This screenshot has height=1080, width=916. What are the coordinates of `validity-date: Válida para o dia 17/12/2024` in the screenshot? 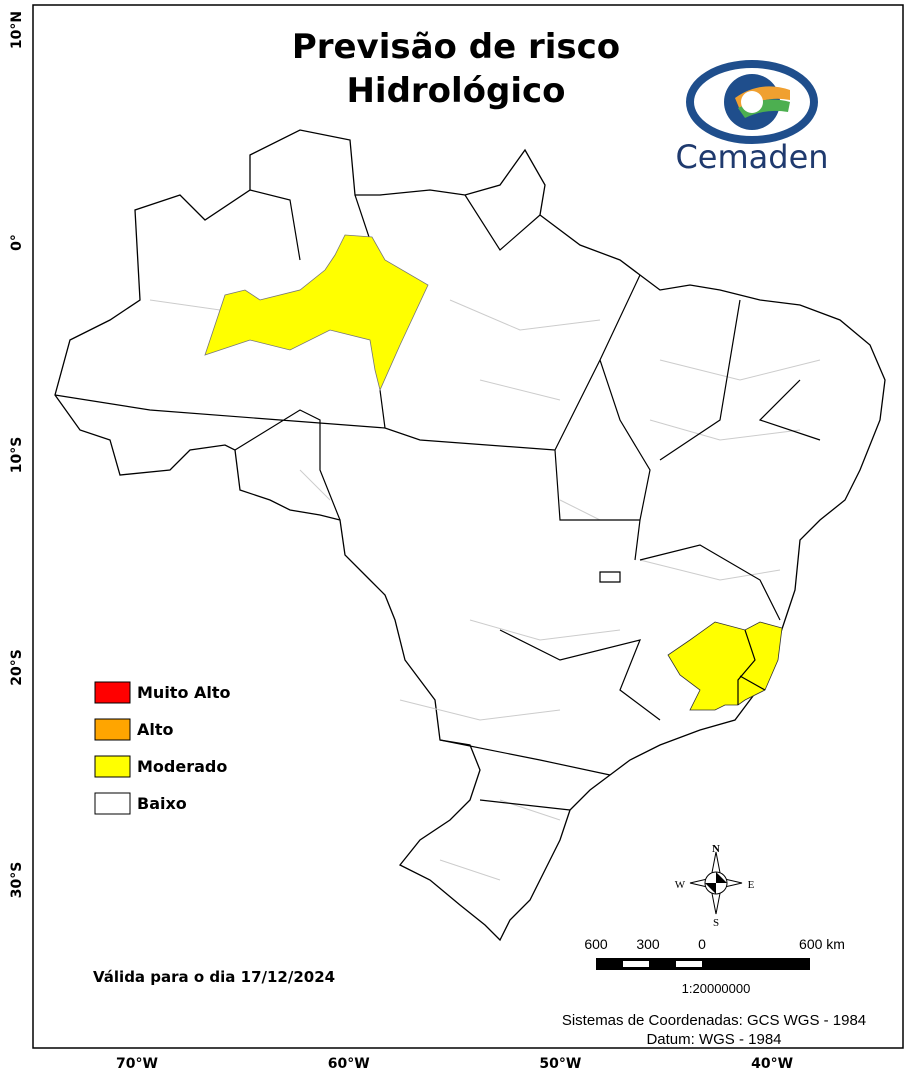 It's located at (214, 977).